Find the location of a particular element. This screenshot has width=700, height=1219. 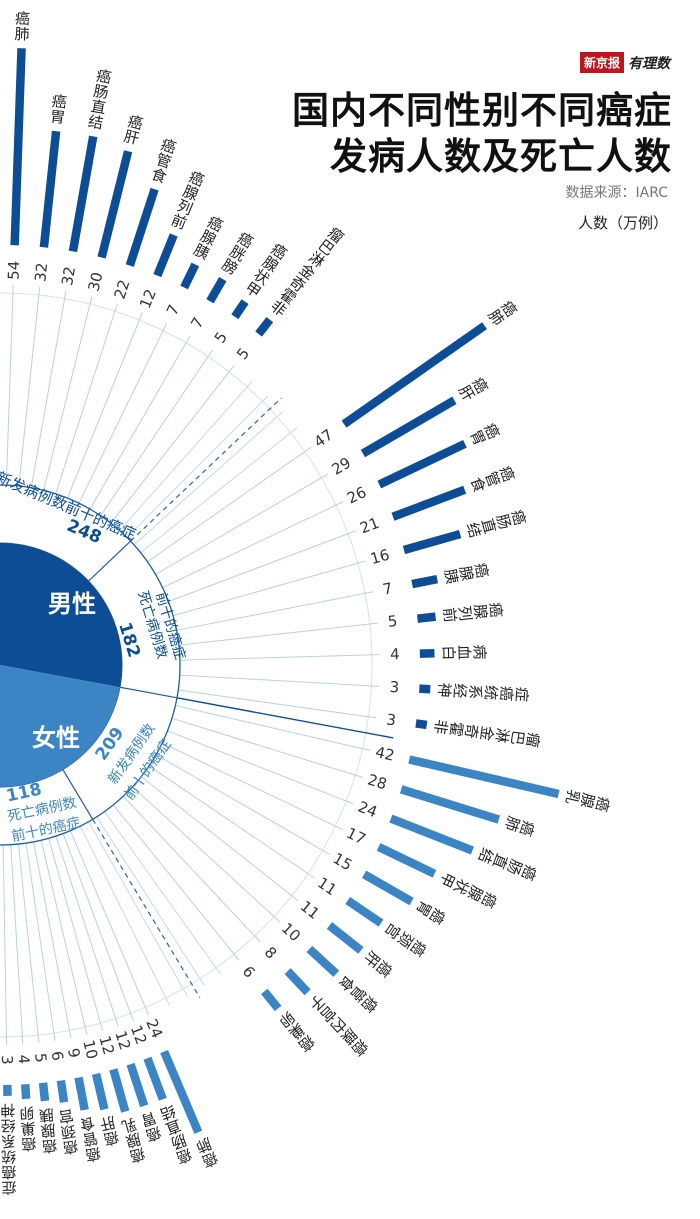

category-label-char: 结 is located at coordinates (473, 530).